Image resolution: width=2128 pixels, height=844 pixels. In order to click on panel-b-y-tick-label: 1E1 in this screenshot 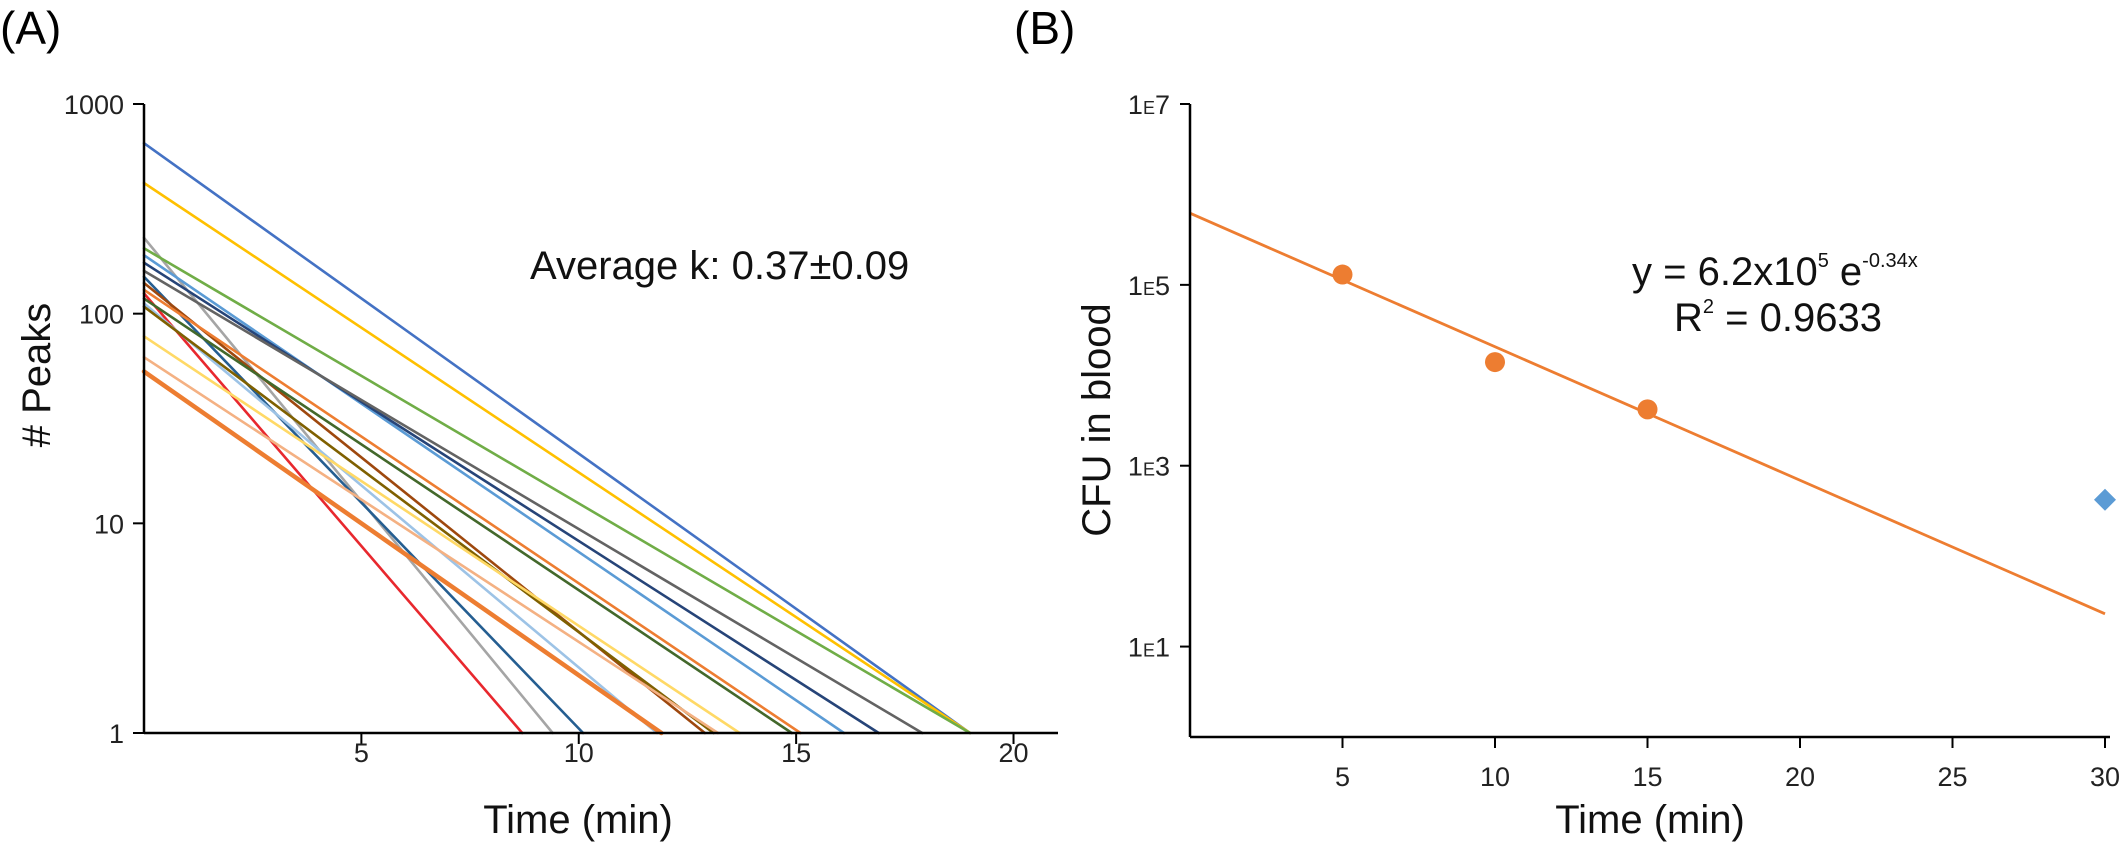, I will do `click(1149, 648)`.